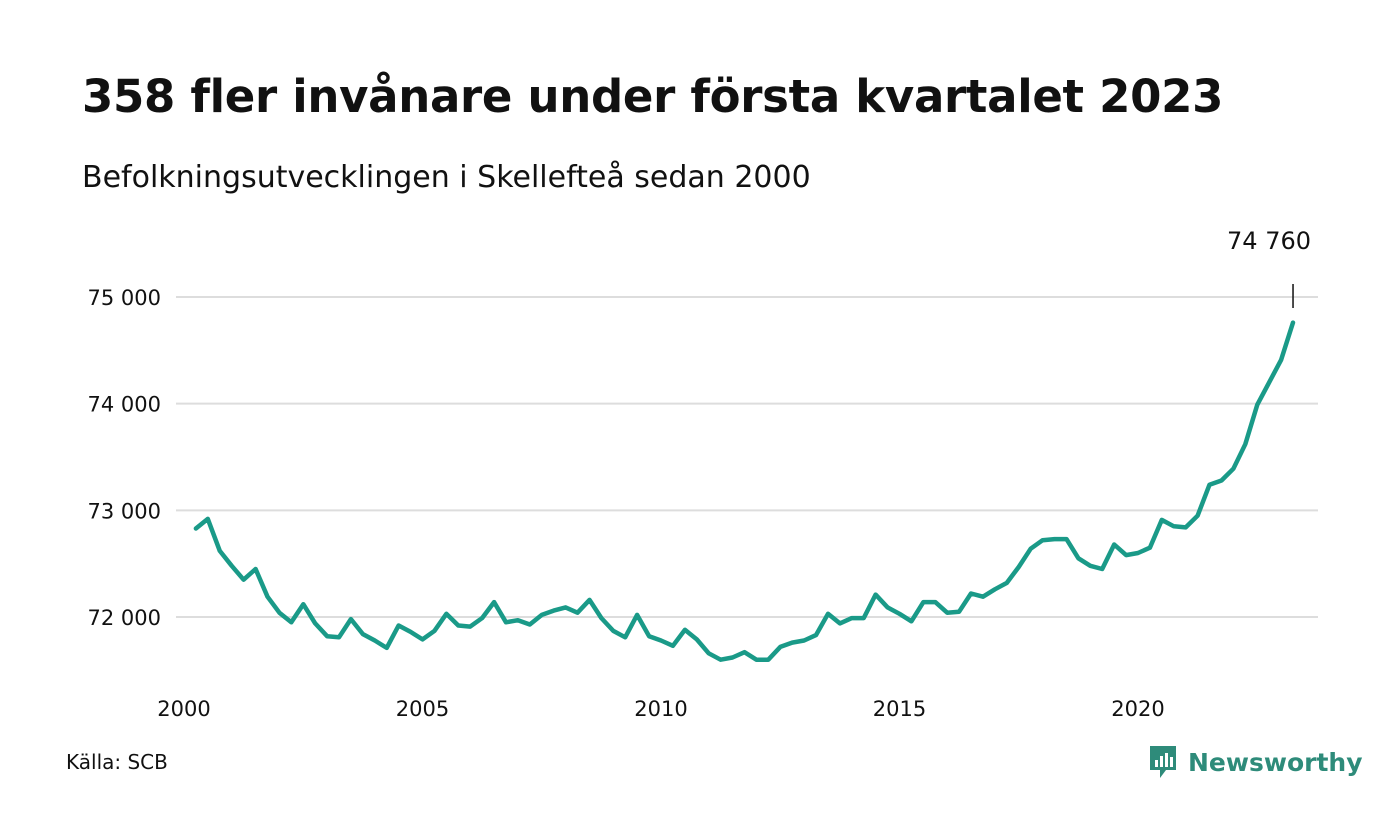 Image resolution: width=1400 pixels, height=840 pixels. I want to click on y-tick-label: 72 000, so click(124, 618).